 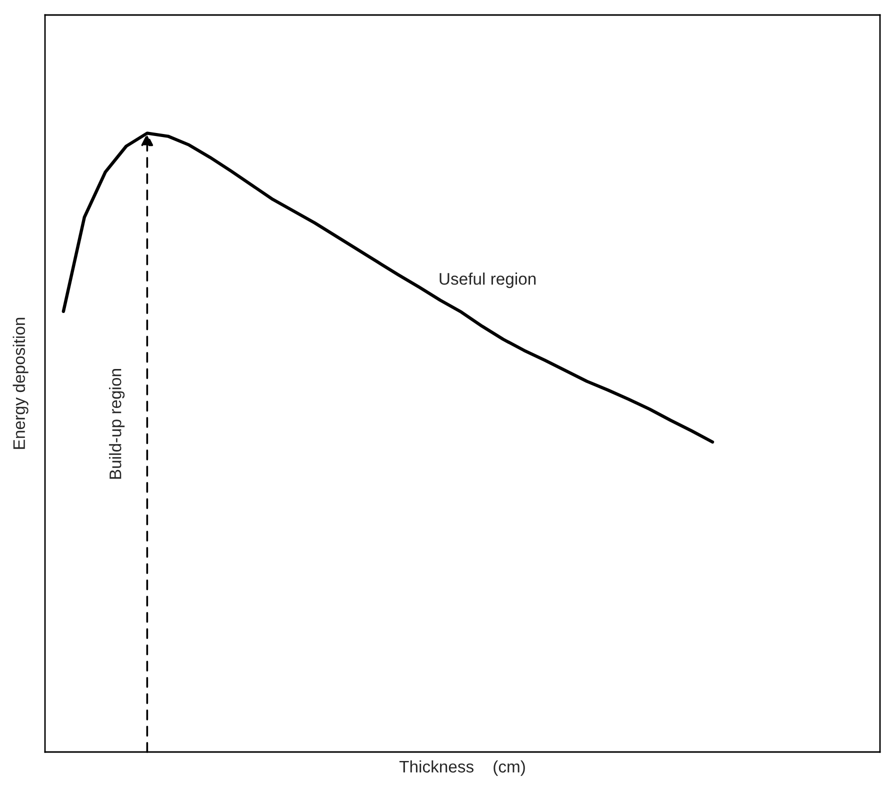 What do you see at coordinates (488, 280) in the screenshot?
I see `annotation: Useful region` at bounding box center [488, 280].